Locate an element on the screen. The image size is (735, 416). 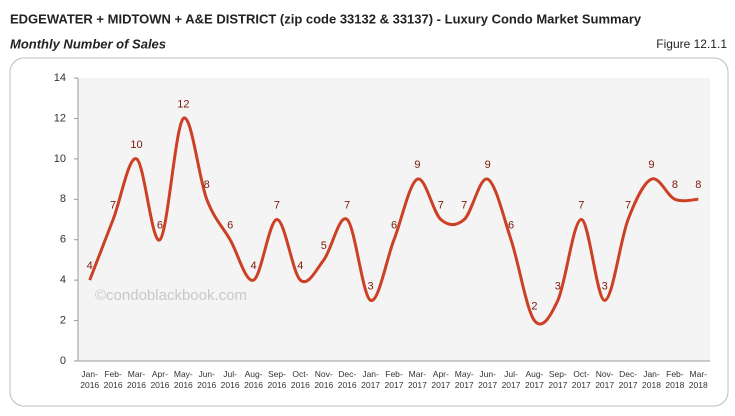
x-tick-label-line: Dec- is located at coordinates (628, 374).